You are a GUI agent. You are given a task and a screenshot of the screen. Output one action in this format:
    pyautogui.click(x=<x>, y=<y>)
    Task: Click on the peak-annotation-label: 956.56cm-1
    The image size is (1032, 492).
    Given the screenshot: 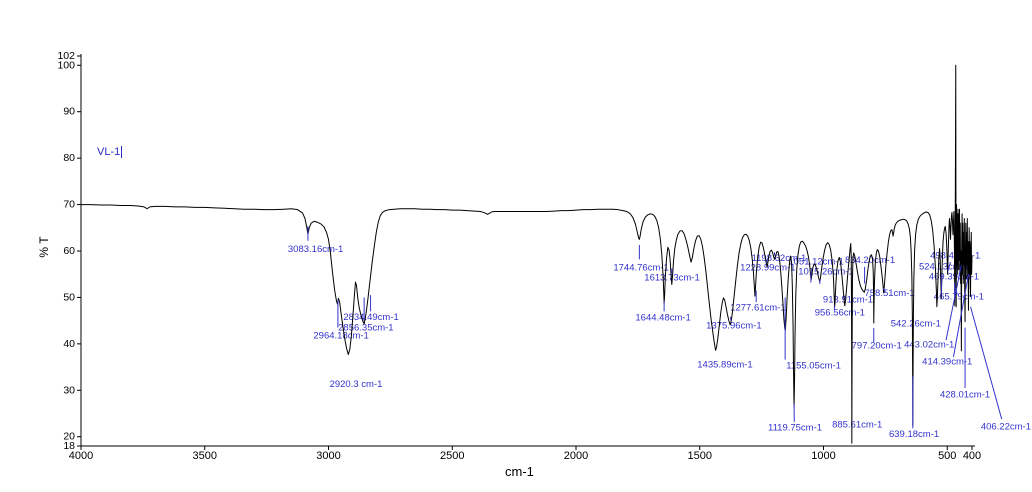 What is the action you would take?
    pyautogui.click(x=840, y=312)
    